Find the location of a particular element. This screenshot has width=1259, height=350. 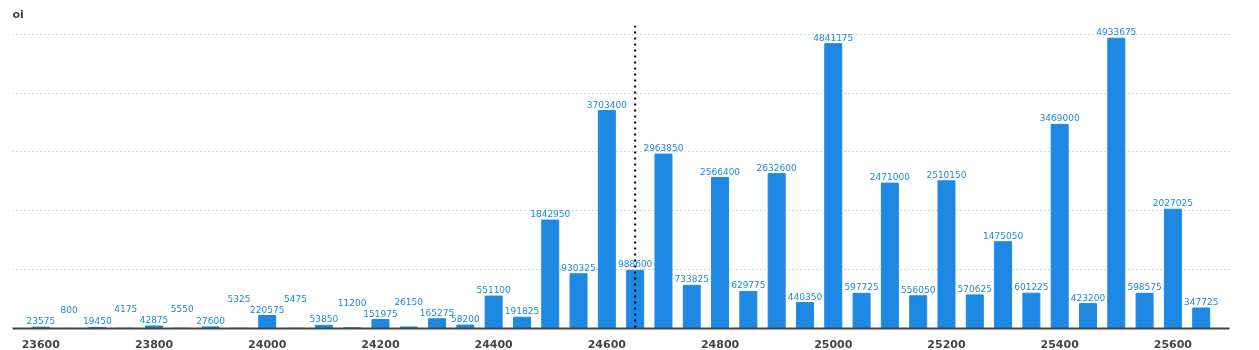

data-label: 27600 is located at coordinates (211, 320).